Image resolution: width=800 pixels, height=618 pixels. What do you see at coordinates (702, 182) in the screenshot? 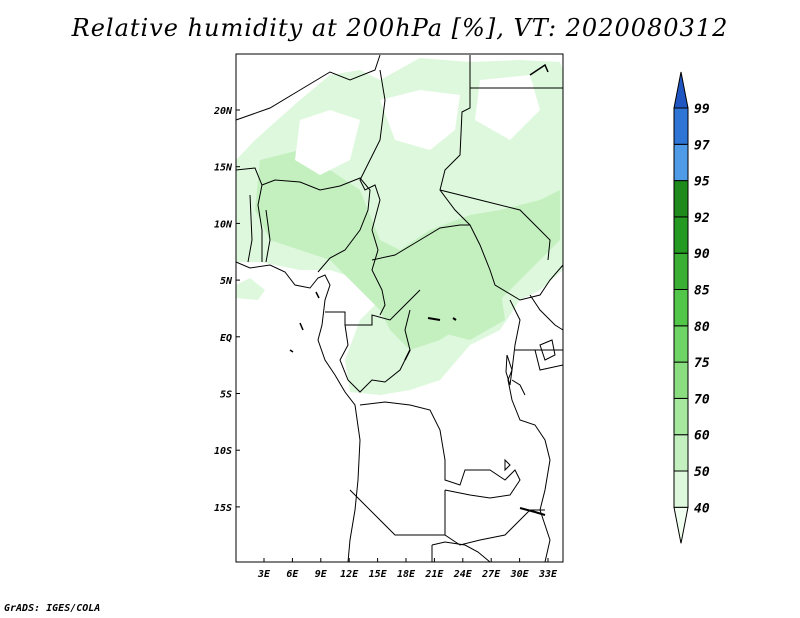
I see `colorbar-label: 95` at bounding box center [702, 182].